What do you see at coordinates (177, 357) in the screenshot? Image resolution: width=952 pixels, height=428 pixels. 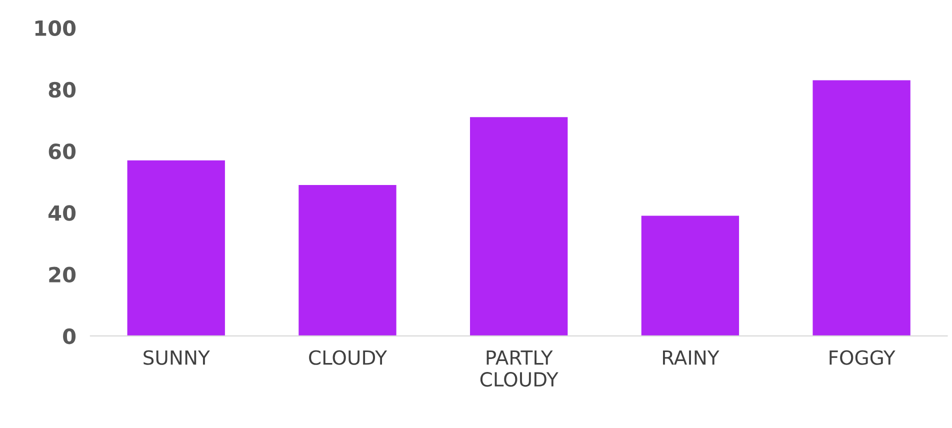 I see `x-tick-label: SUNNY` at bounding box center [177, 357].